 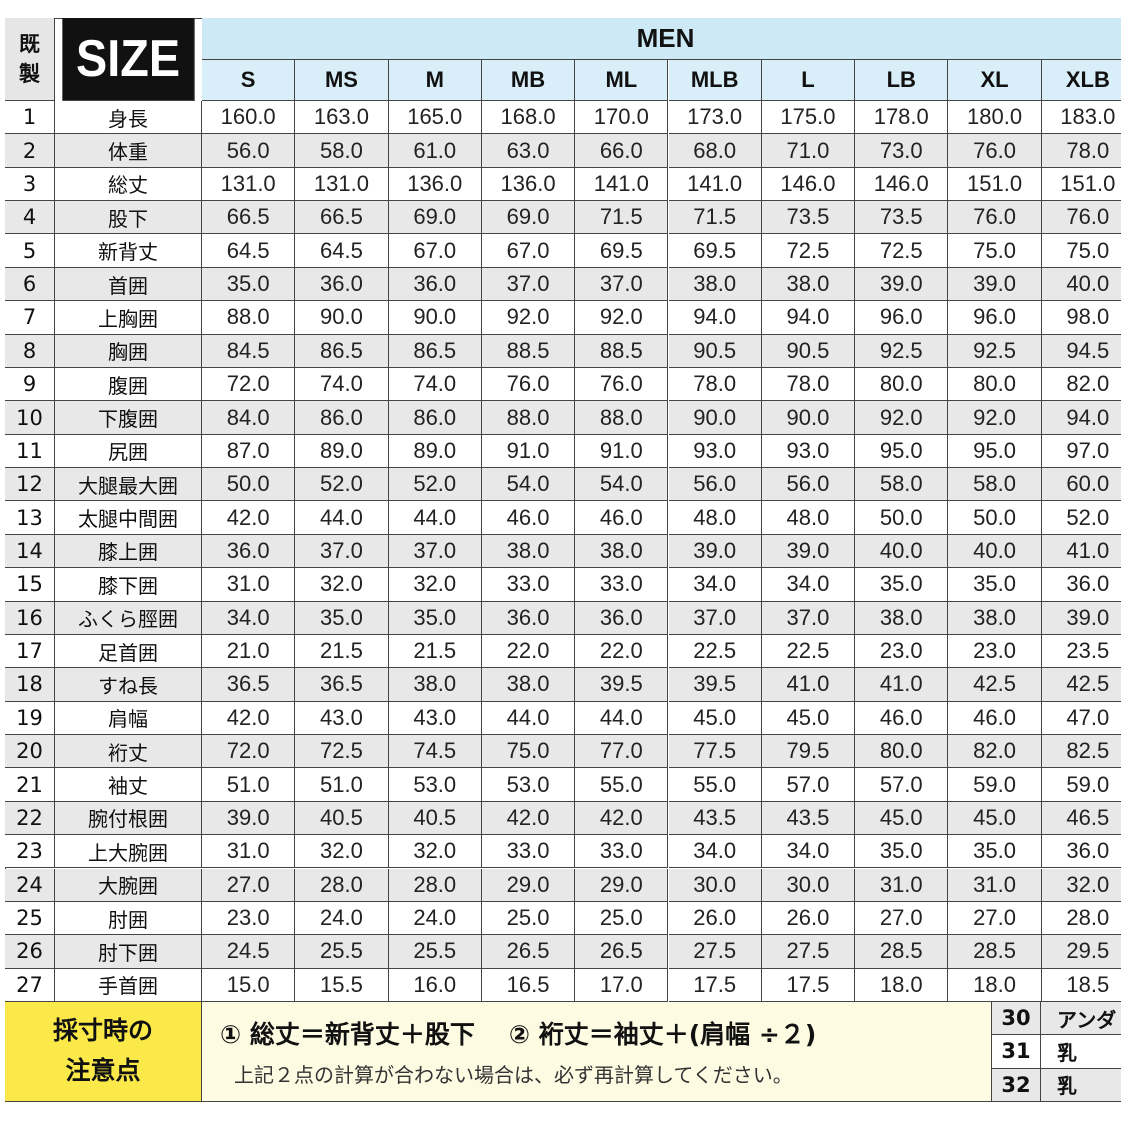 I want to click on measure-value: 91.0, so click(x=528, y=451).